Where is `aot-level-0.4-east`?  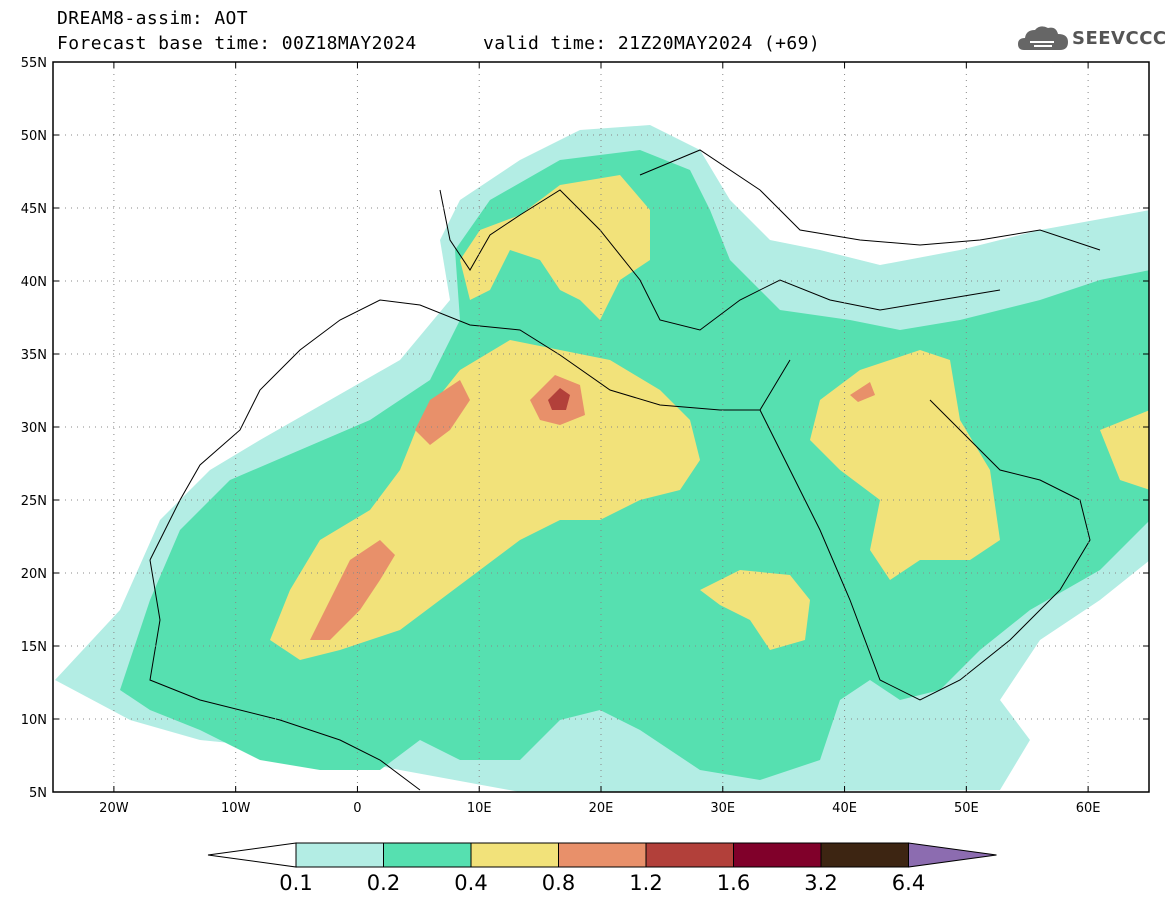 aot-level-0.4-east is located at coordinates (905, 465).